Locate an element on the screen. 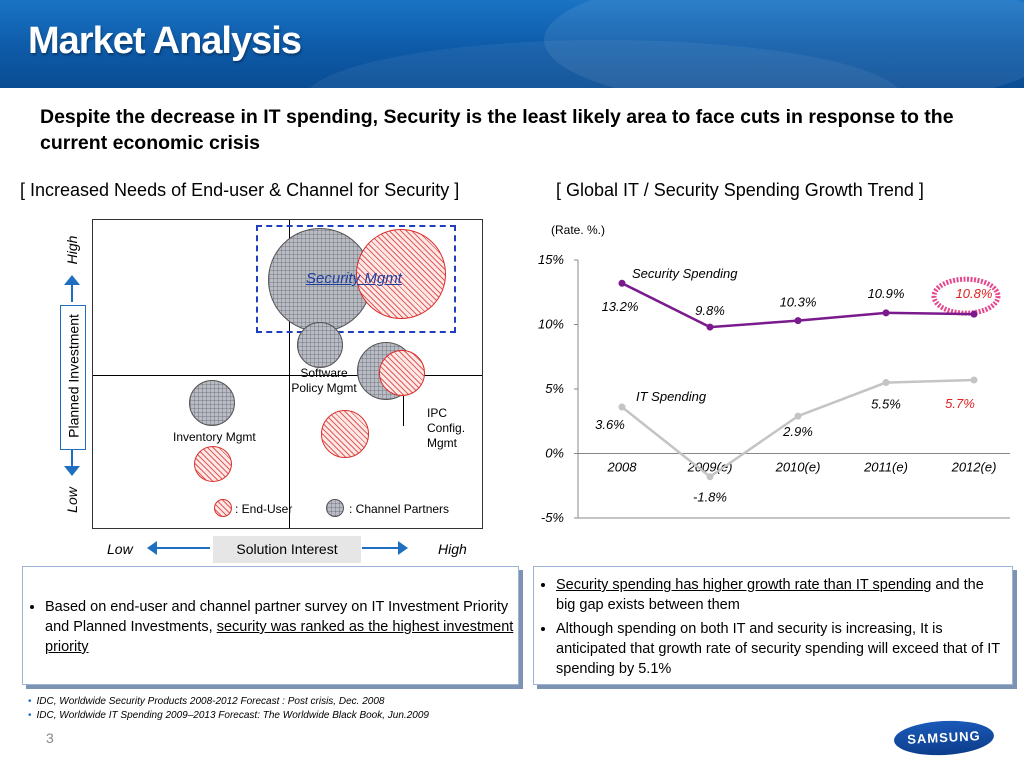 This screenshot has height=768, width=1024. data-label-security: 10.3% is located at coordinates (798, 302).